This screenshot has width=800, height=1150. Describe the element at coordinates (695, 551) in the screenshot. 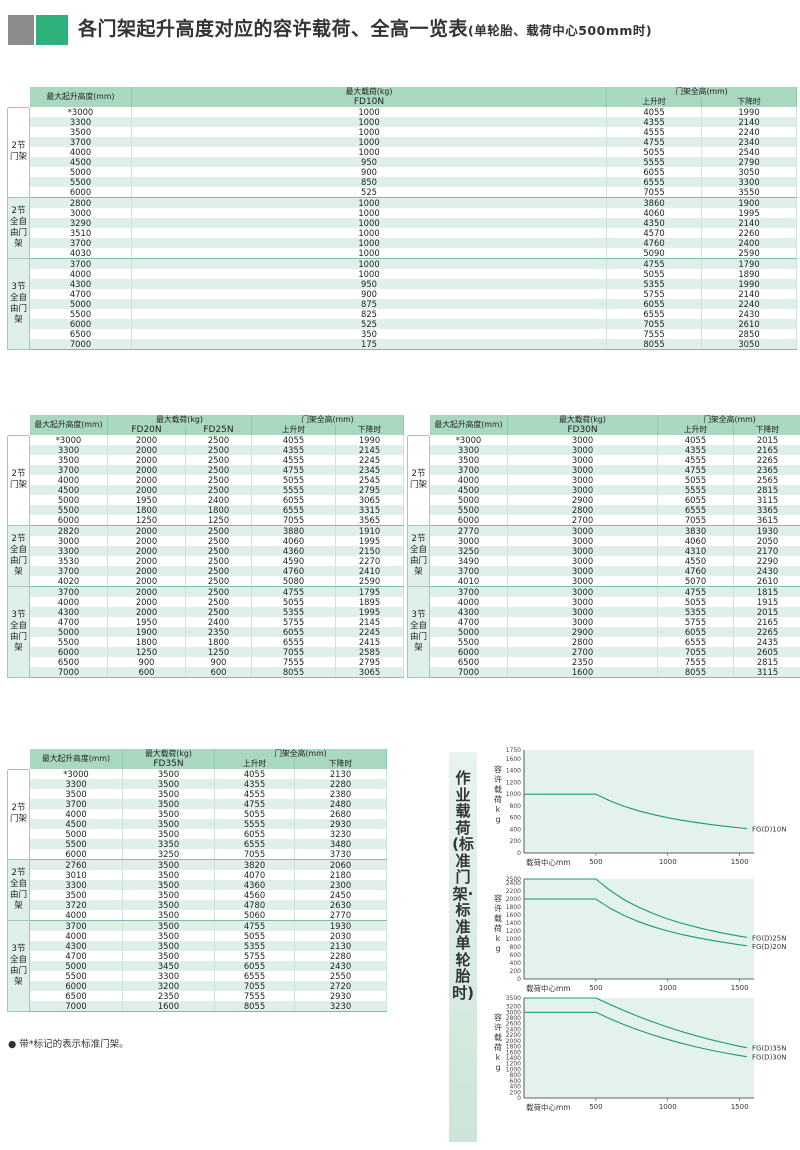

I see `table-cell: 4310` at that location.